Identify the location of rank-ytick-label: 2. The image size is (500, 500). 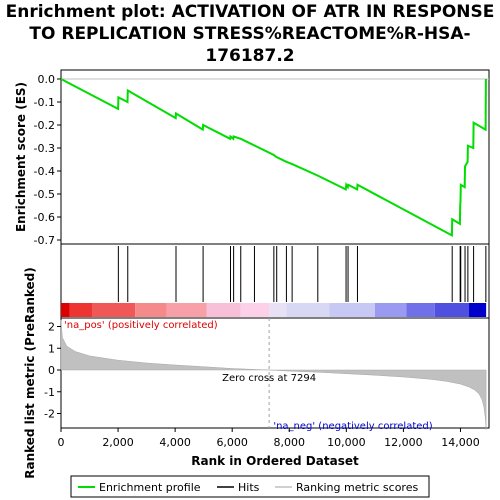
(51, 327).